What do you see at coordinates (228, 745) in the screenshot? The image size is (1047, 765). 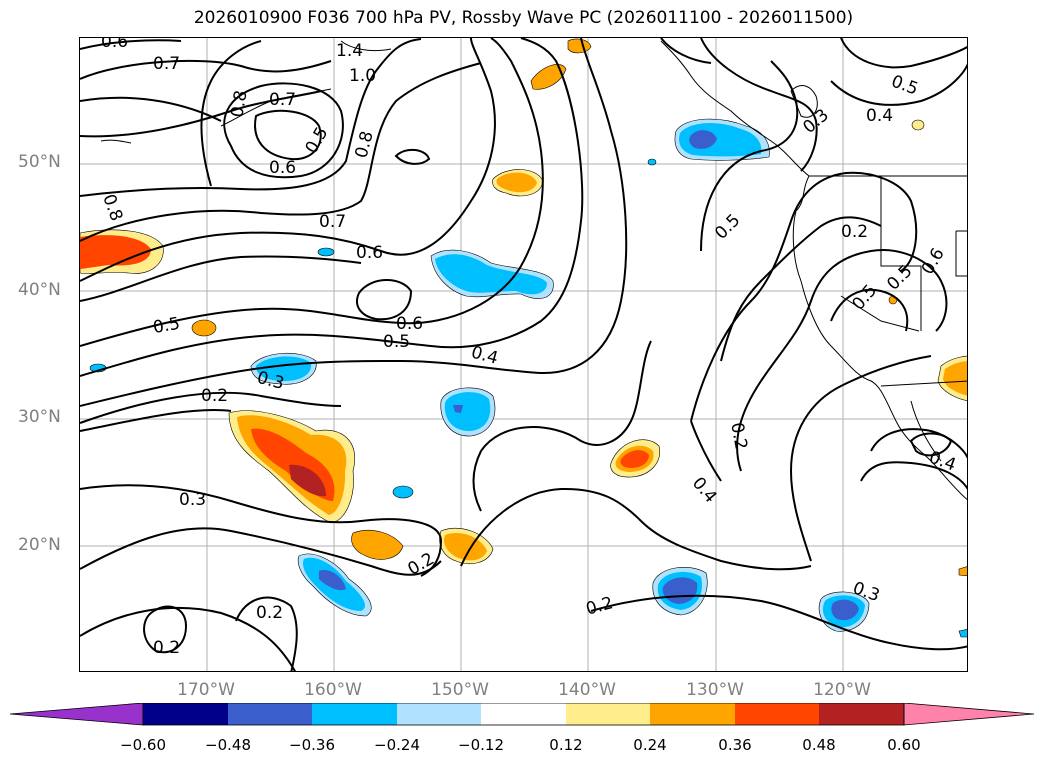 I see `colorbar-tick-label: −0.48` at bounding box center [228, 745].